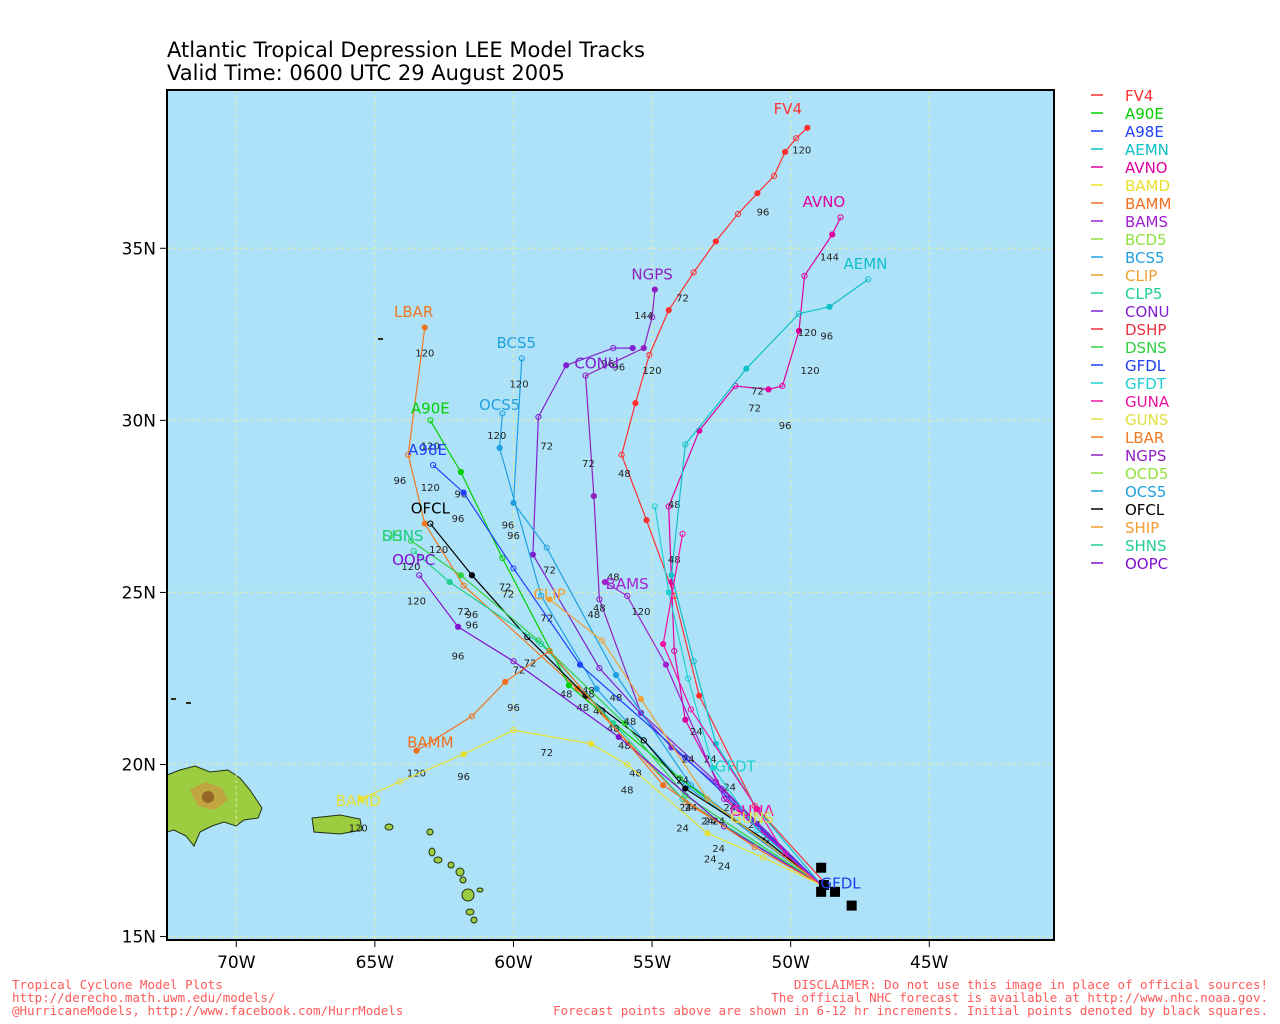 This screenshot has width=1280, height=1024. What do you see at coordinates (1145, 366) in the screenshot?
I see `legend-label: GFDL` at bounding box center [1145, 366].